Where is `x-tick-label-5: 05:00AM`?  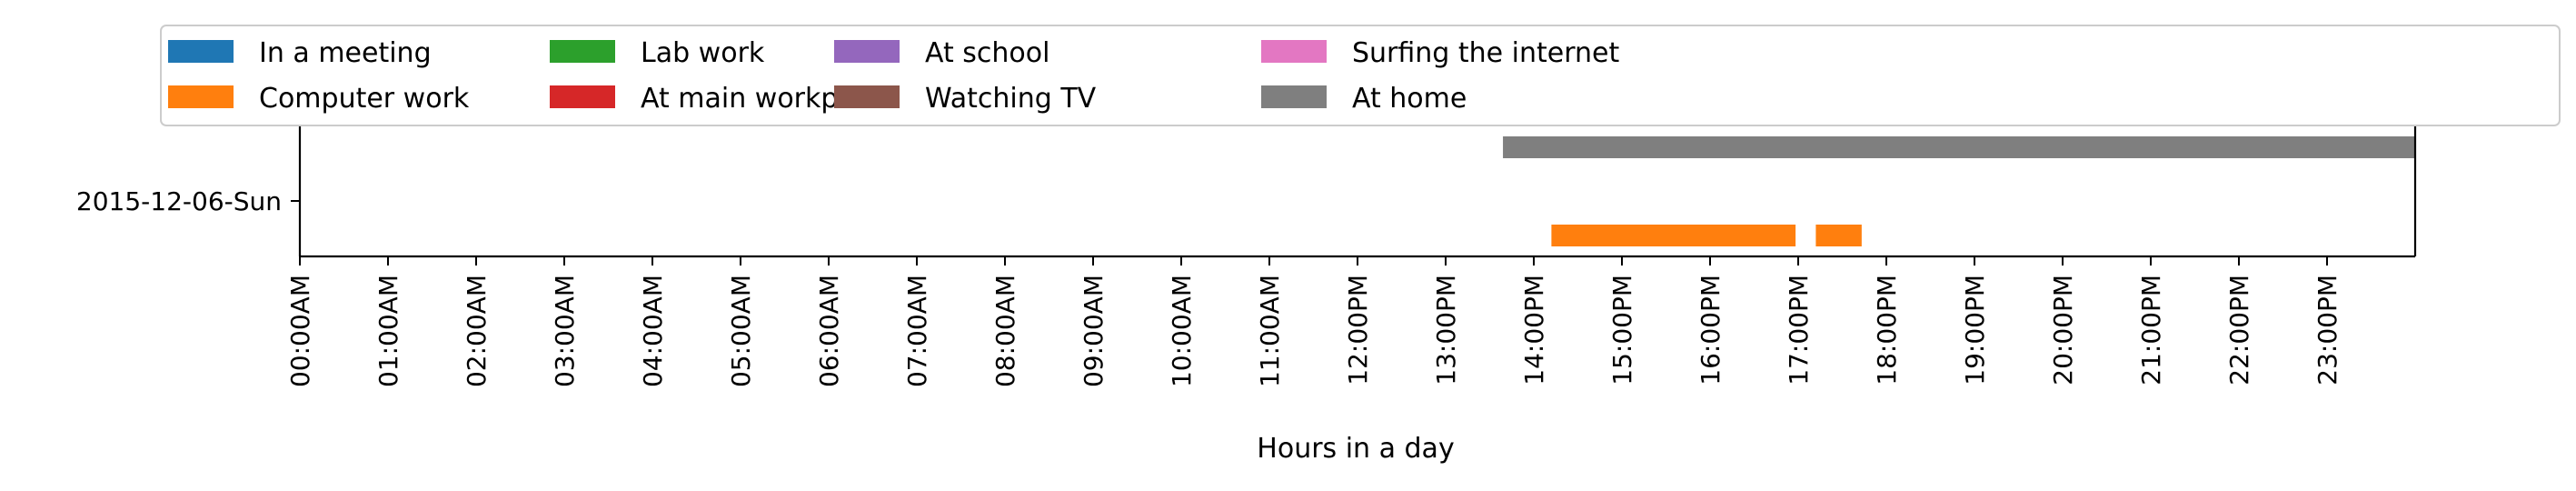 x-tick-label-5: 05:00AM is located at coordinates (741, 331).